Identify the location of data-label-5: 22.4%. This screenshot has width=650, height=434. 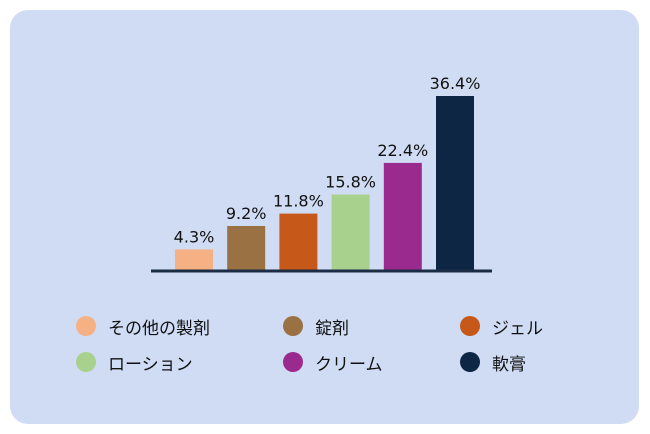
(402, 150).